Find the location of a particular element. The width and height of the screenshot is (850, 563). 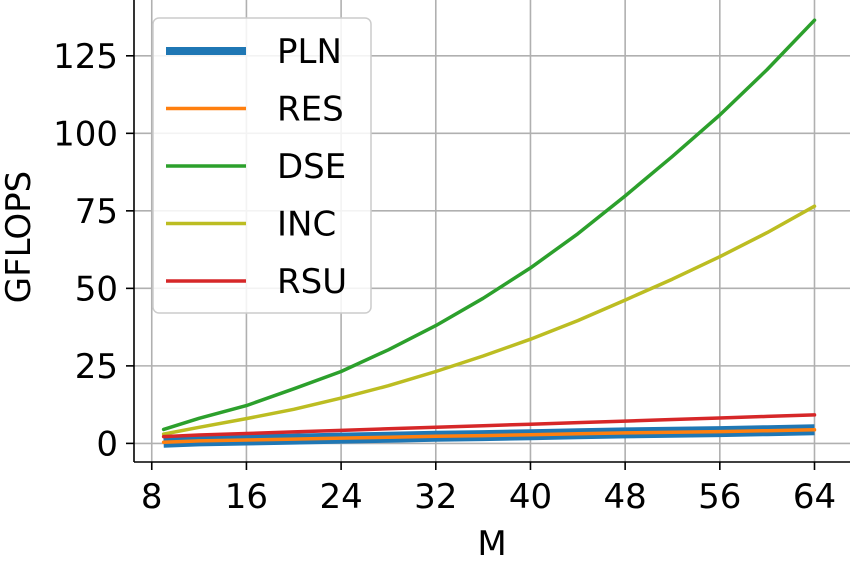

x-tick-label: 64 is located at coordinates (814, 497).